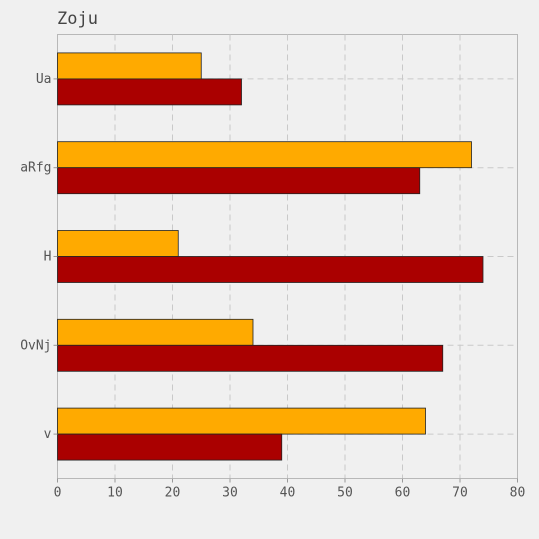 The height and width of the screenshot is (539, 539). I want to click on x-tick-label: 40, so click(288, 493).